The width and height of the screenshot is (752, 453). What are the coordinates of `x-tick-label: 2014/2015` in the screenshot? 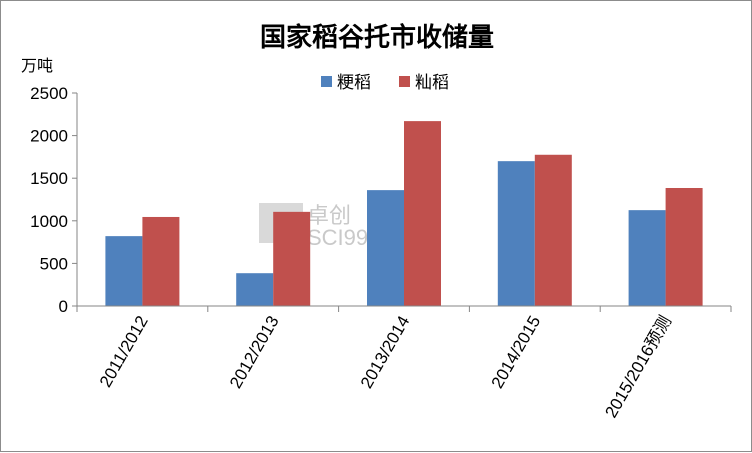 It's located at (516, 352).